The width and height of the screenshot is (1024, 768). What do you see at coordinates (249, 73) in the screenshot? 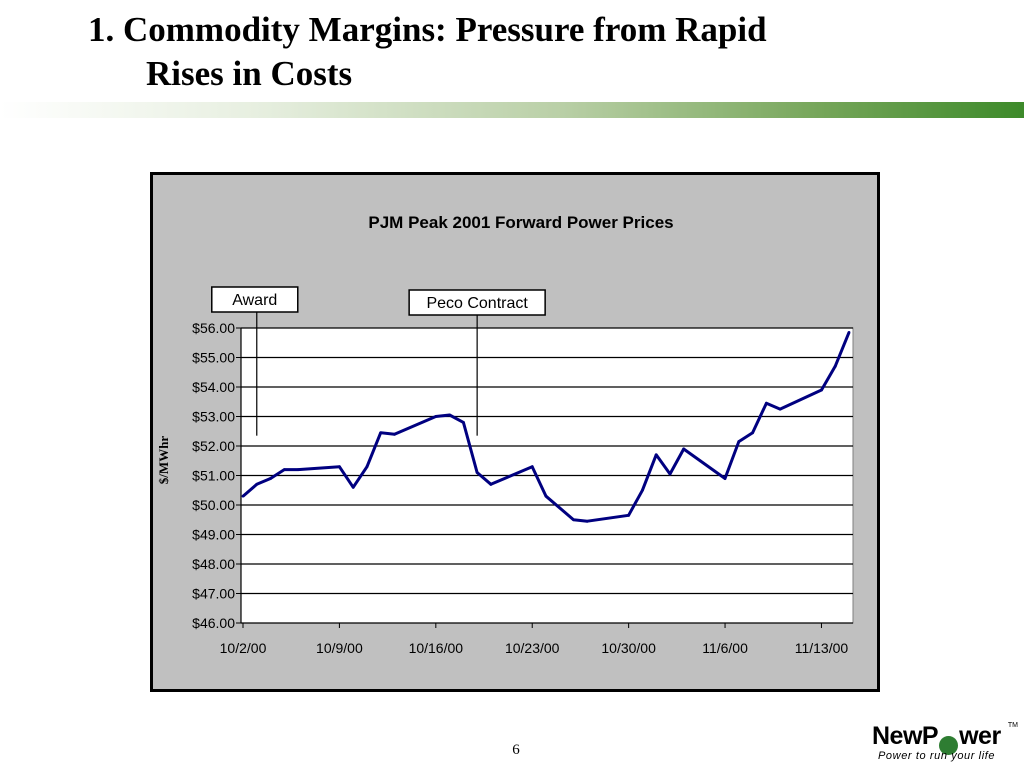
I see `slide-title-line2: Rises in Costs` at bounding box center [249, 73].